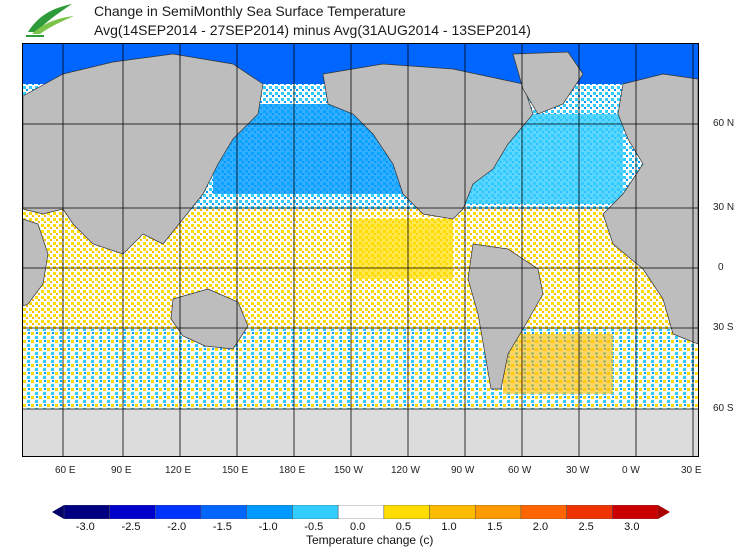 This screenshot has width=755, height=560. What do you see at coordinates (650, 209) in the screenshot?
I see `land-europe-africa` at bounding box center [650, 209].